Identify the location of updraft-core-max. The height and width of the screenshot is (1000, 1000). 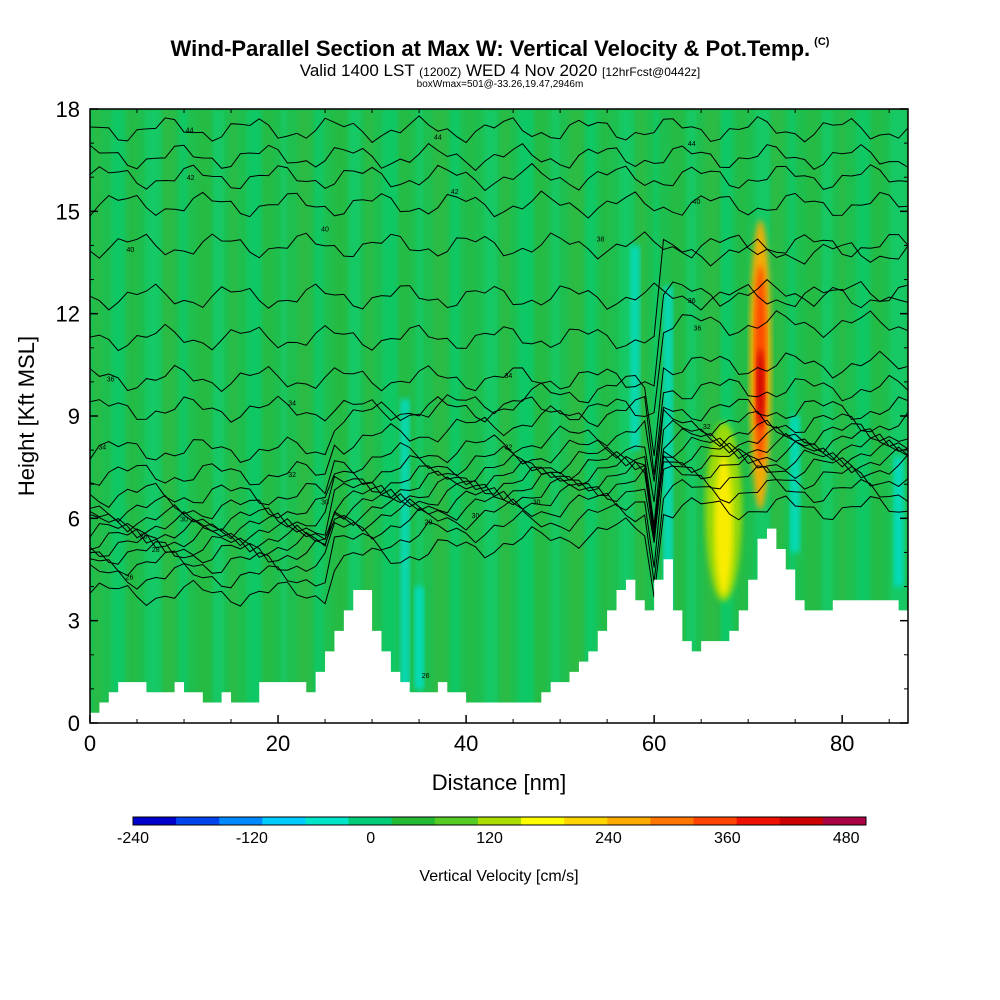
(760, 388).